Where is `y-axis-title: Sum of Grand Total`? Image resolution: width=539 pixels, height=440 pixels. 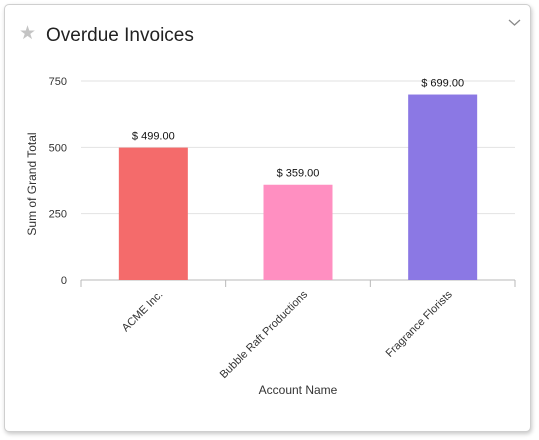
y-axis-title: Sum of Grand Total is located at coordinates (32, 183).